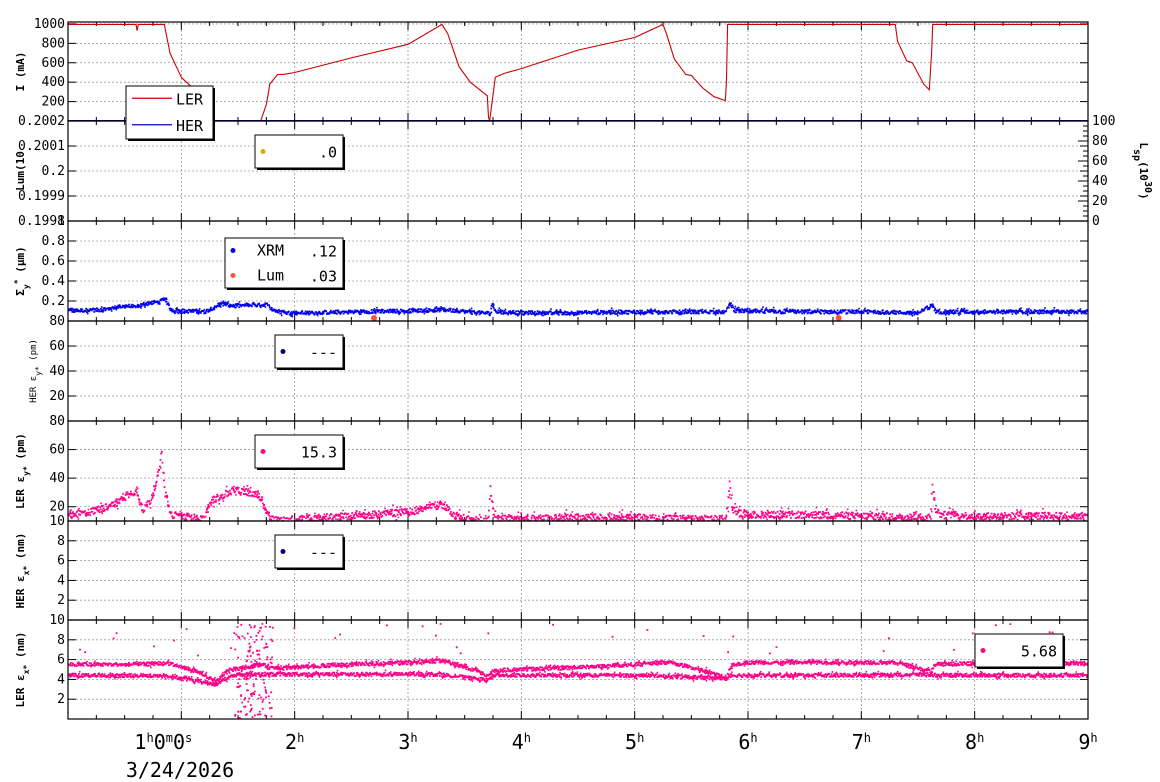  I want to click on right-ytick-label: 40, so click(1100, 181).